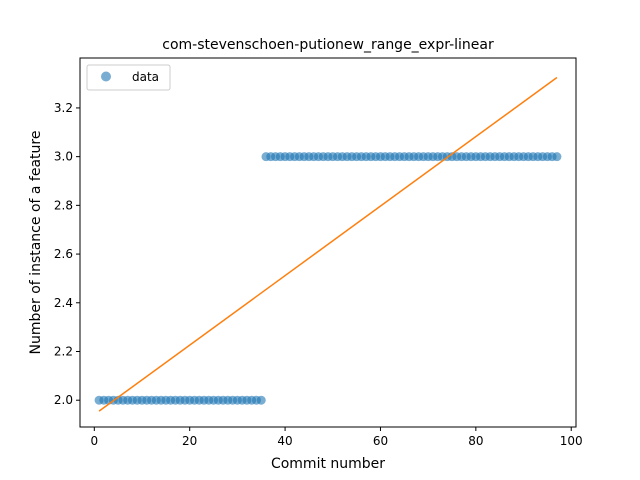 This screenshot has width=640, height=480. Describe the element at coordinates (63, 303) in the screenshot. I see `y-tick-label: 2.4` at that location.